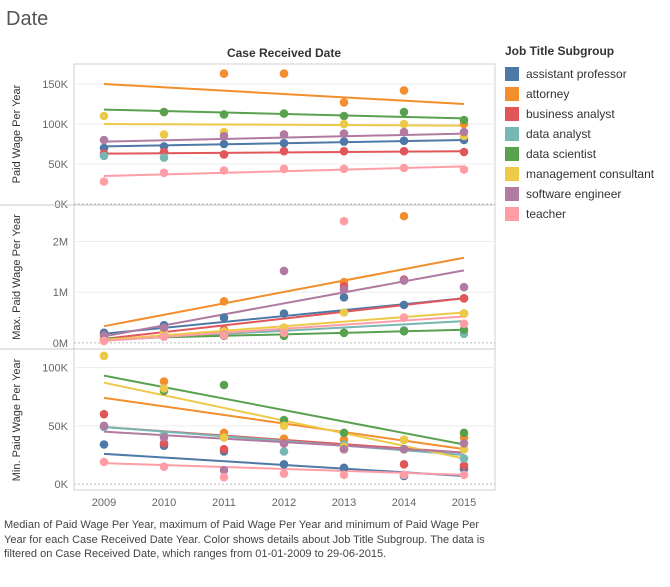  Describe the element at coordinates (585, 194) in the screenshot. I see `legend-item: software engineer` at that location.